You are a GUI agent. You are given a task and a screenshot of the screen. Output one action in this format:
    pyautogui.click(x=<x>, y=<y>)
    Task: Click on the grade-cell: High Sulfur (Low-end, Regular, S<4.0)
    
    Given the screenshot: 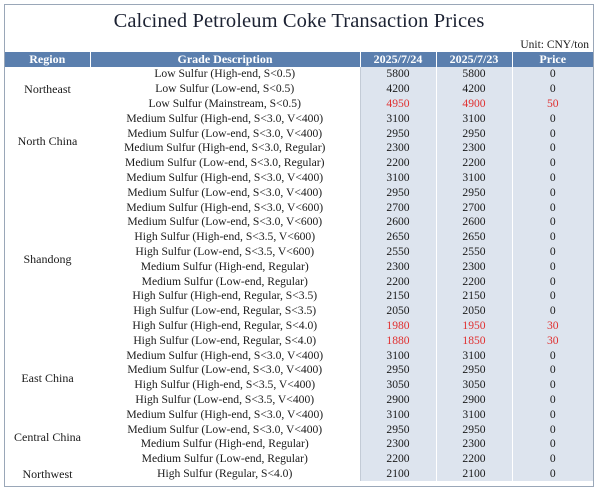 What is the action you would take?
    pyautogui.click(x=225, y=341)
    